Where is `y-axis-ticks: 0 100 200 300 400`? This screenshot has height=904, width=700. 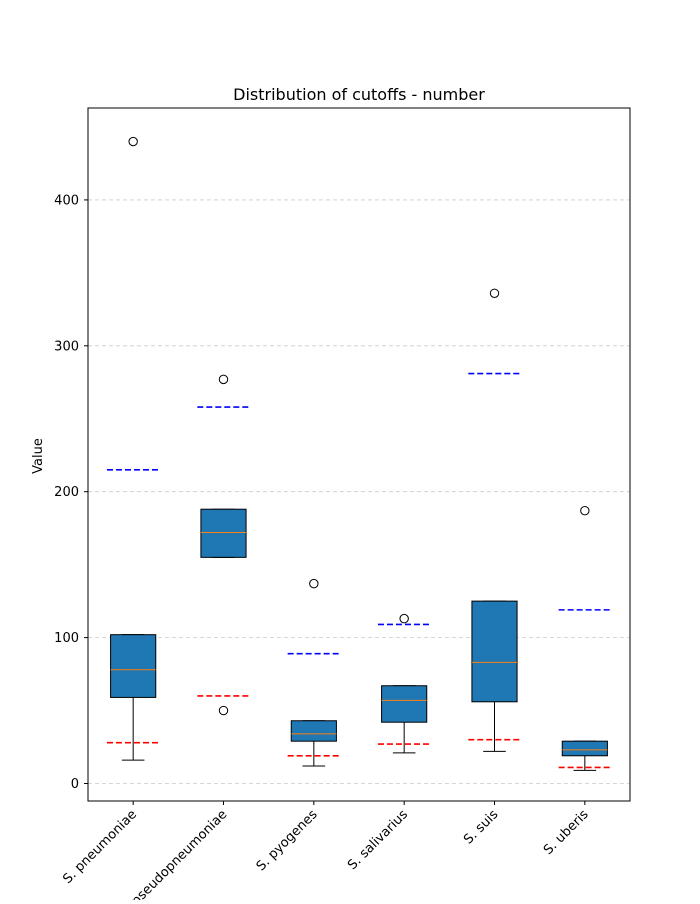
y-axis-ticks: 0 100 200 300 400 is located at coordinates (71, 492).